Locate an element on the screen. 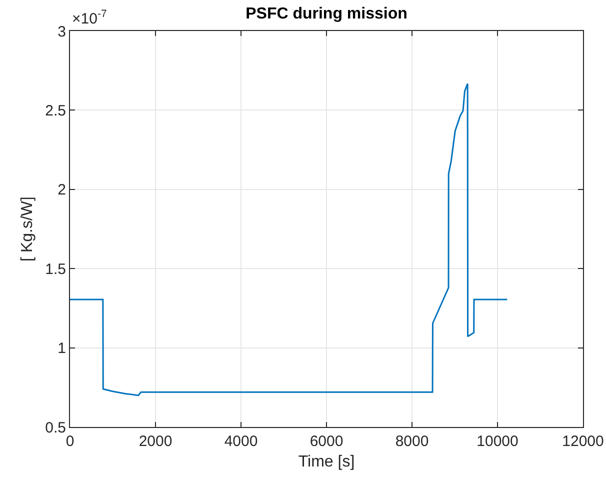 Image resolution: width=606 pixels, height=486 pixels. x-tick-label: 12000 is located at coordinates (583, 441).